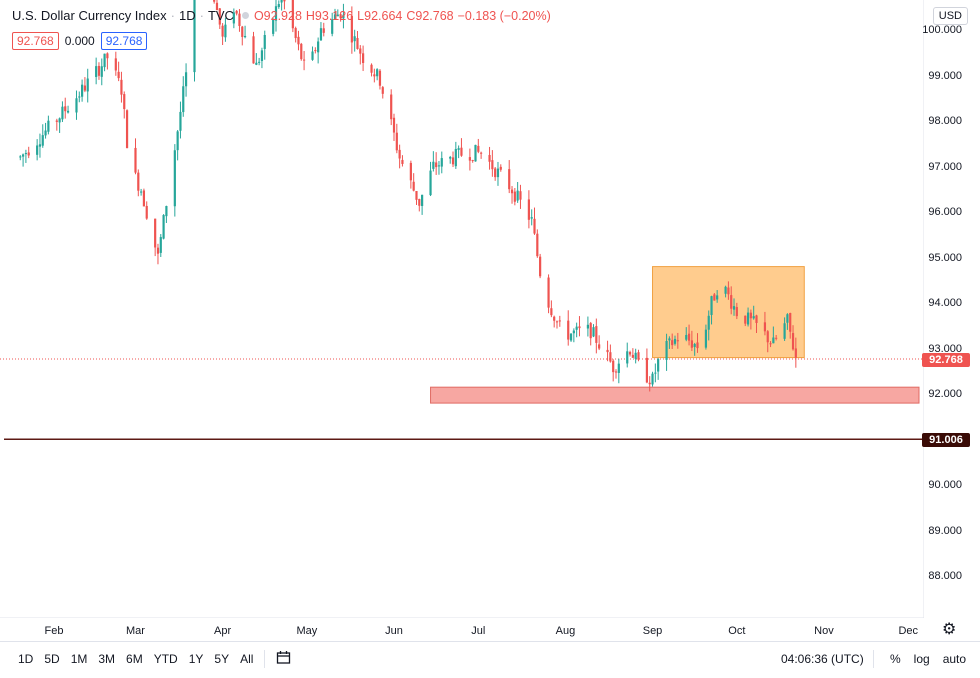  Describe the element at coordinates (822, 659) in the screenshot. I see `utc-clock: 04:06:36 (UTC)` at that location.